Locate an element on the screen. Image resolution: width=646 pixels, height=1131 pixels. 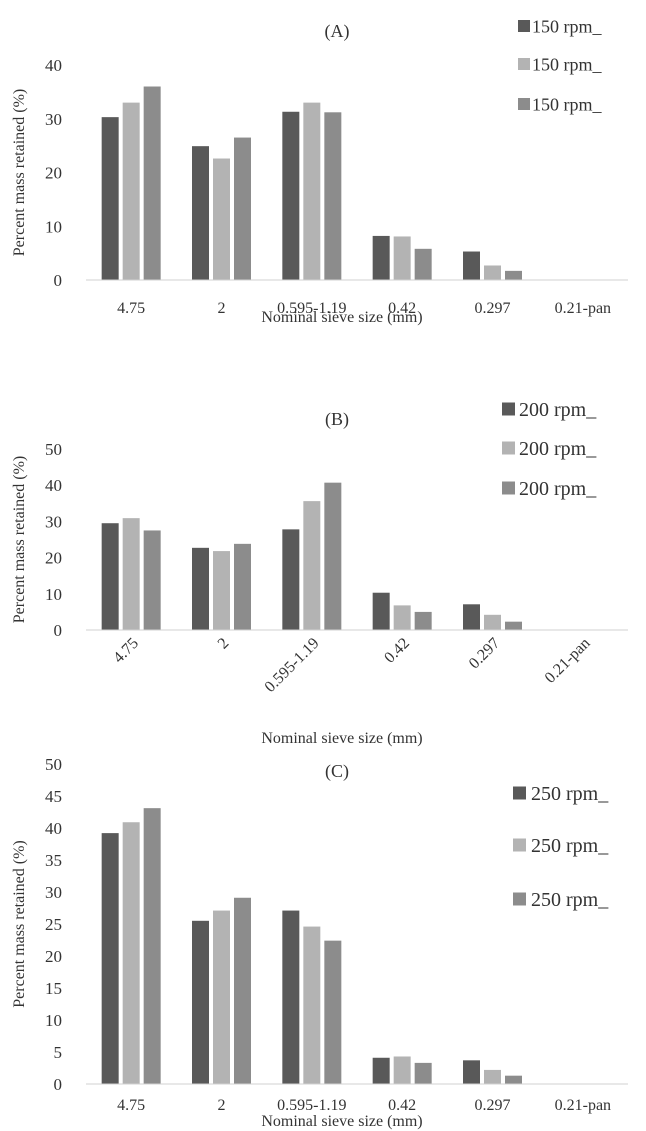
y-tick-label: 35 is located at coordinates (53, 860).